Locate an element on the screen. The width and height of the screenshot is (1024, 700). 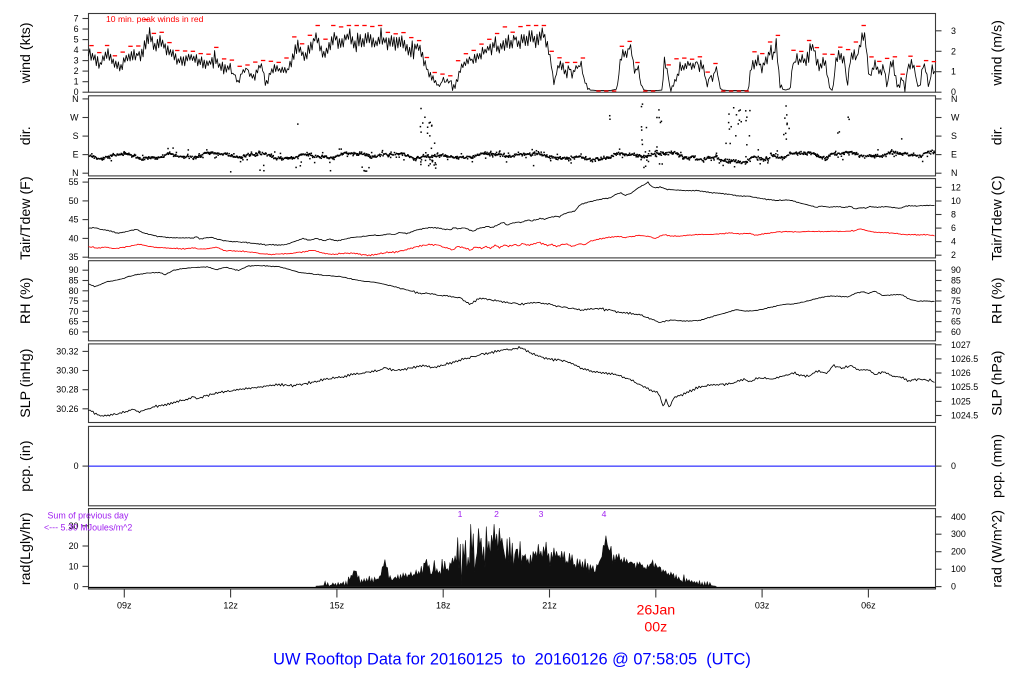
svg-text: Tair/Tdew (C) is located at coordinates (998, 218).